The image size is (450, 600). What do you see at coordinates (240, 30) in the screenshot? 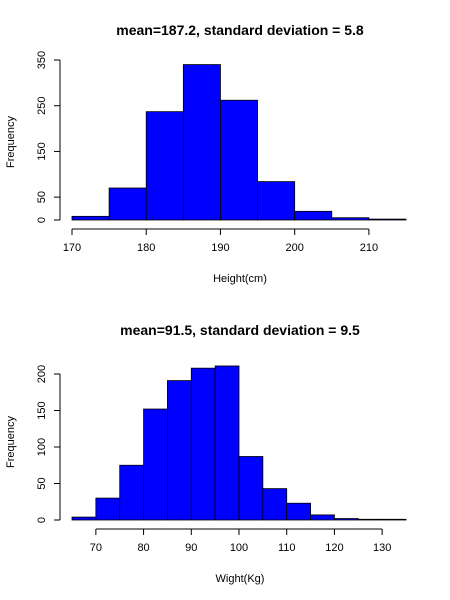
I see `chart-title: mean=187.2, standard deviation = 5.8` at bounding box center [240, 30].